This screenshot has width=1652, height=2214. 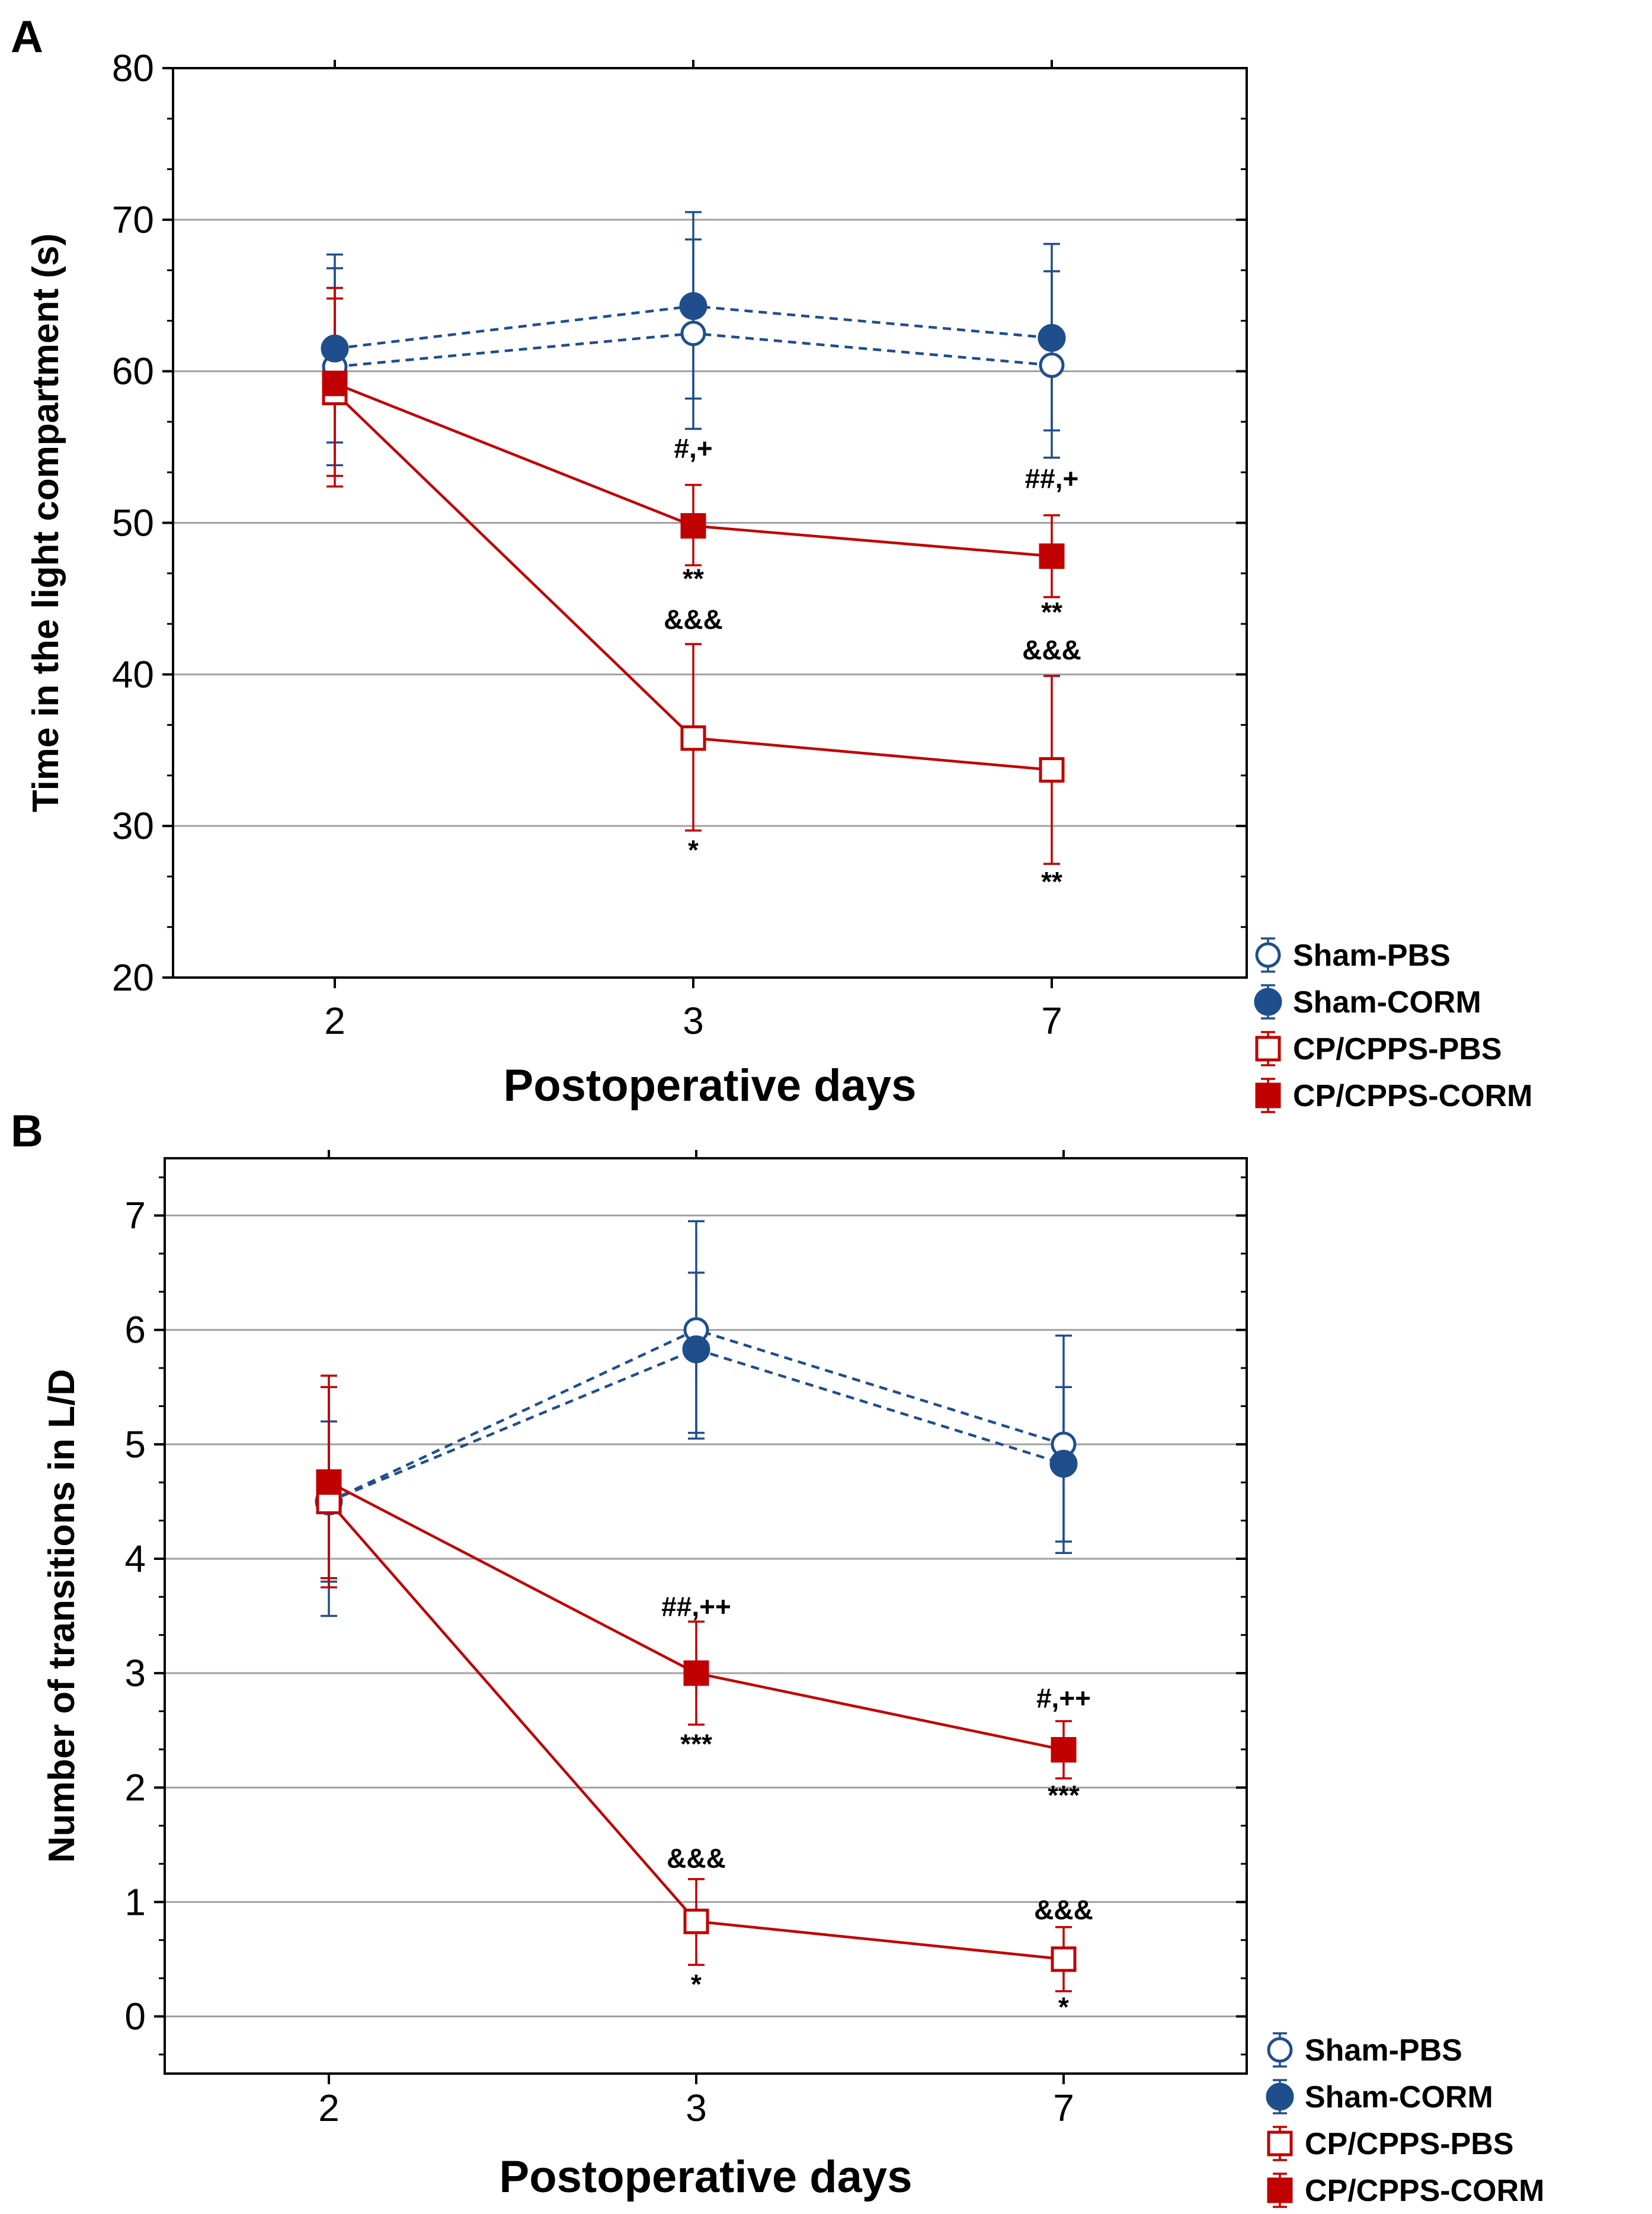 What do you see at coordinates (135, 1444) in the screenshot?
I see `y-tick-label: 5` at bounding box center [135, 1444].